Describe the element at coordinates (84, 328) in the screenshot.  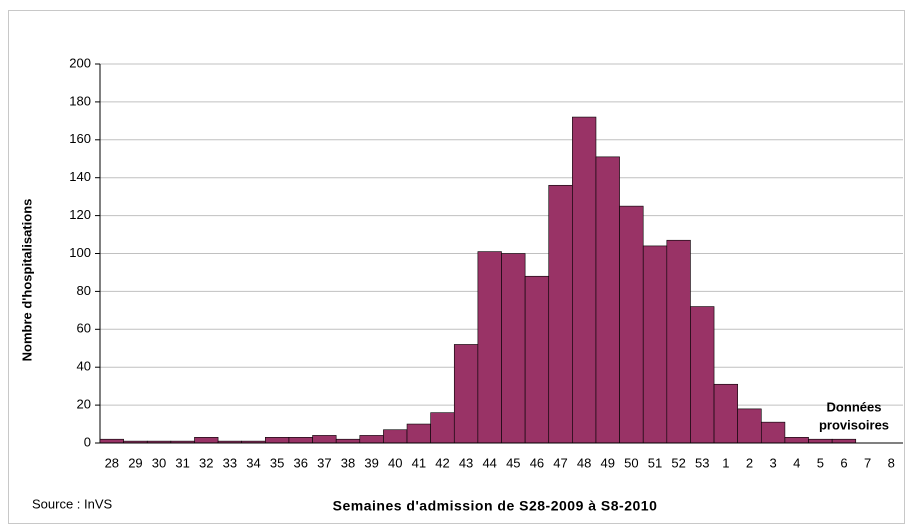
I see `y-tick-label: 60` at that location.